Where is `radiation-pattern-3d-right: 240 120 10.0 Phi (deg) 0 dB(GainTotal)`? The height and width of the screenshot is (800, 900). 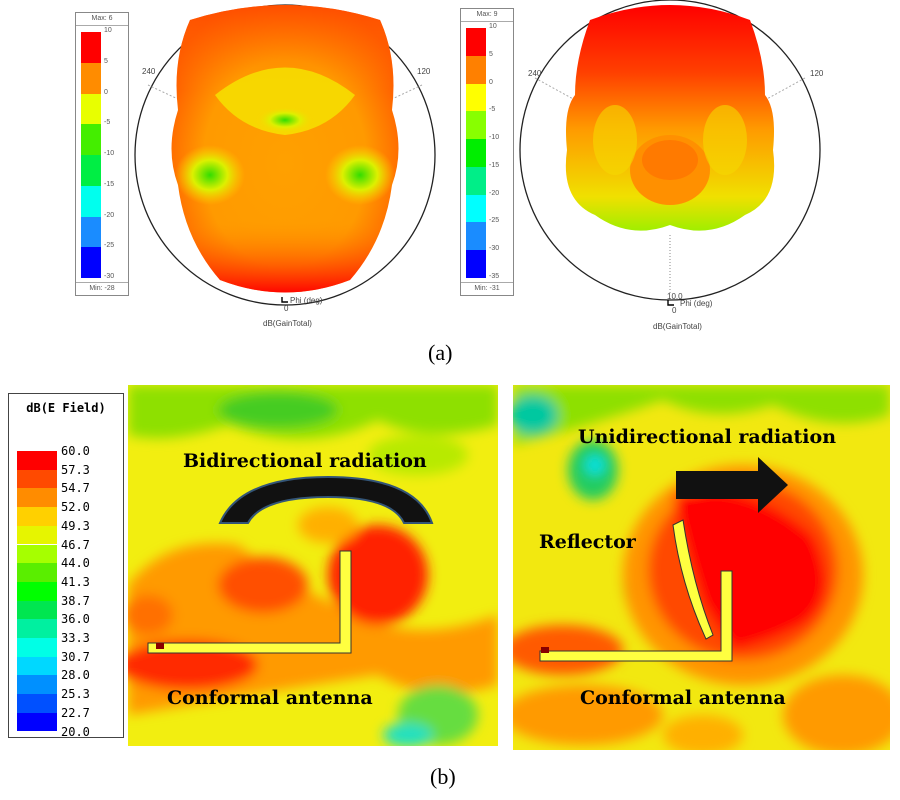 radiation-pattern-3d-right: 240 120 10.0 Phi (deg) 0 dB(GainTotal) is located at coordinates (671, 165).